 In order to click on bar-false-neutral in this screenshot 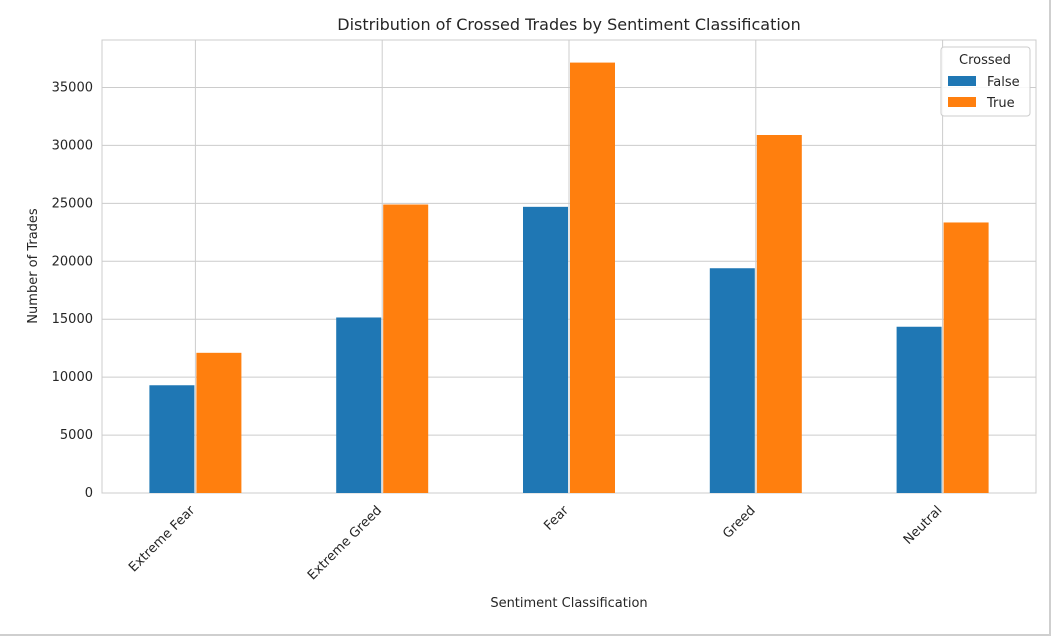, I will do `click(919, 409)`.